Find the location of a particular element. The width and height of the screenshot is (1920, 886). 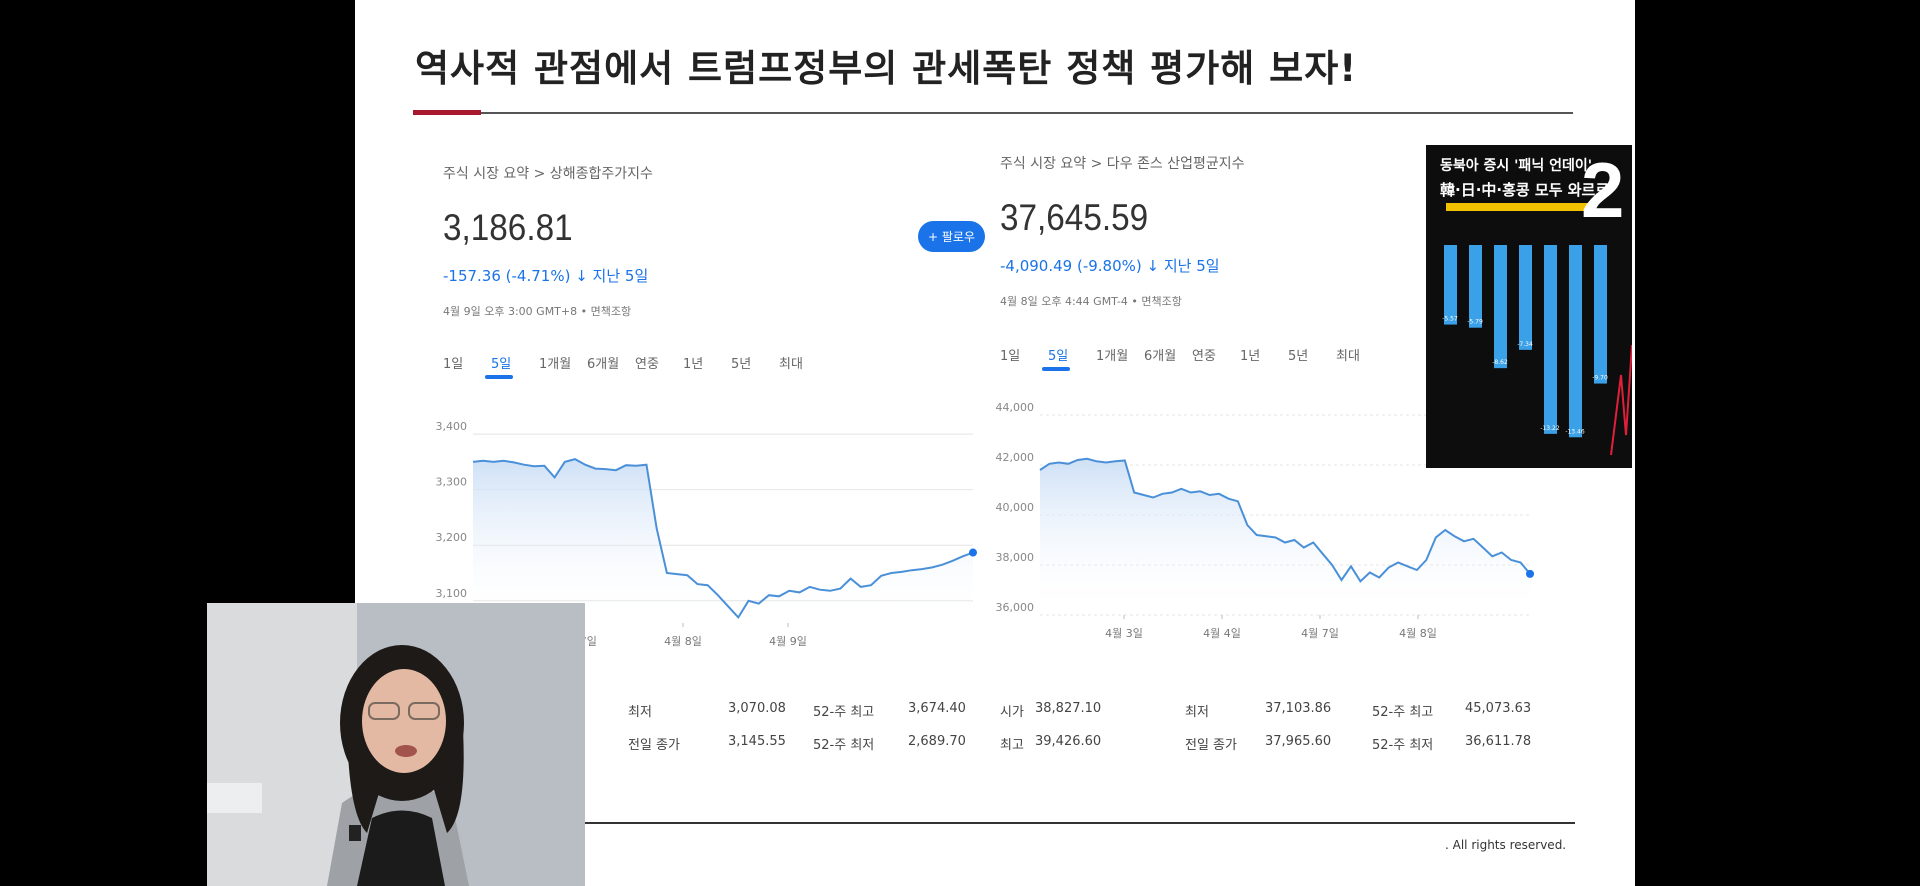

presenter-video is located at coordinates (396, 744).